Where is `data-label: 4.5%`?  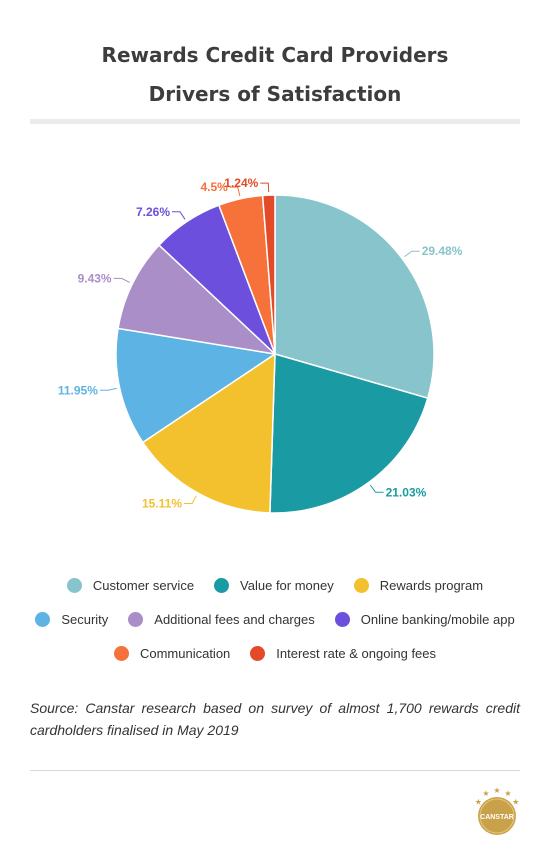 data-label: 4.5% is located at coordinates (214, 187).